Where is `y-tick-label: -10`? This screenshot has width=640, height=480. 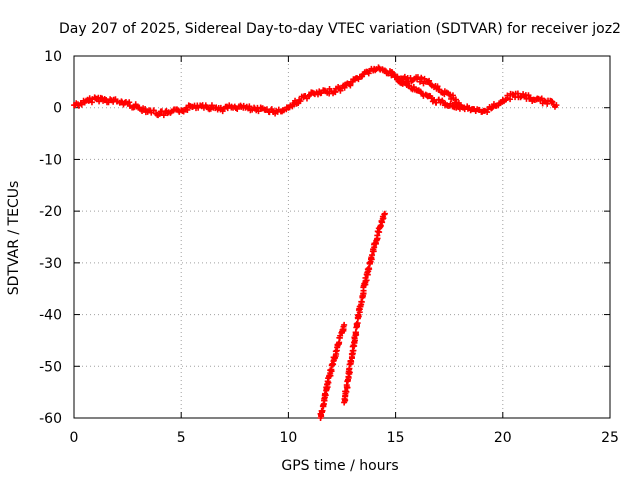
y-tick-label: -10 is located at coordinates (50, 160).